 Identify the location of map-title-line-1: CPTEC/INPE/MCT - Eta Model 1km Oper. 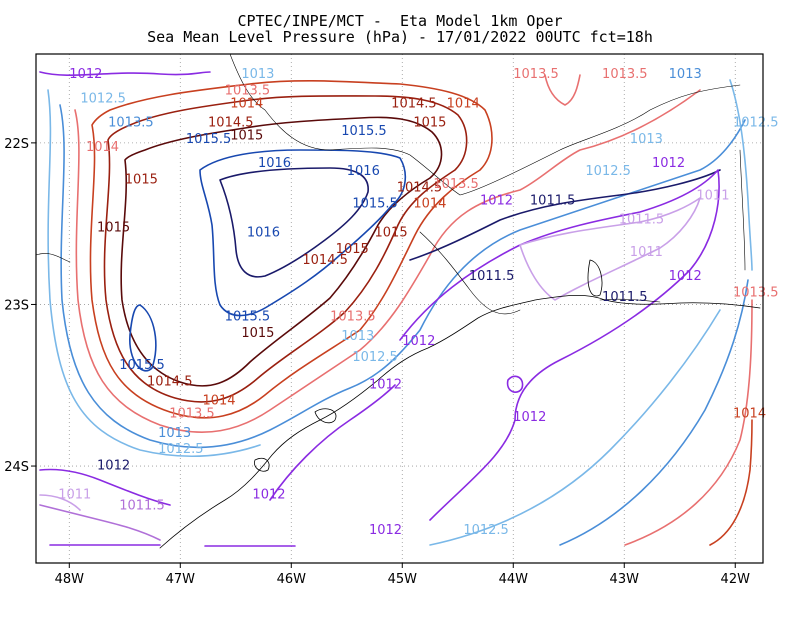
(400, 21).